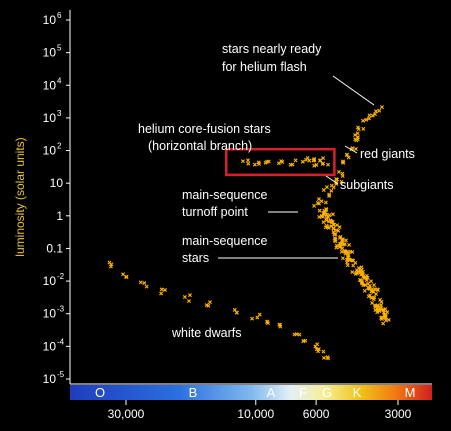 Image resolution: width=451 pixels, height=431 pixels. What do you see at coordinates (126, 414) in the screenshot?
I see `x-tick-label: 30,000` at bounding box center [126, 414].